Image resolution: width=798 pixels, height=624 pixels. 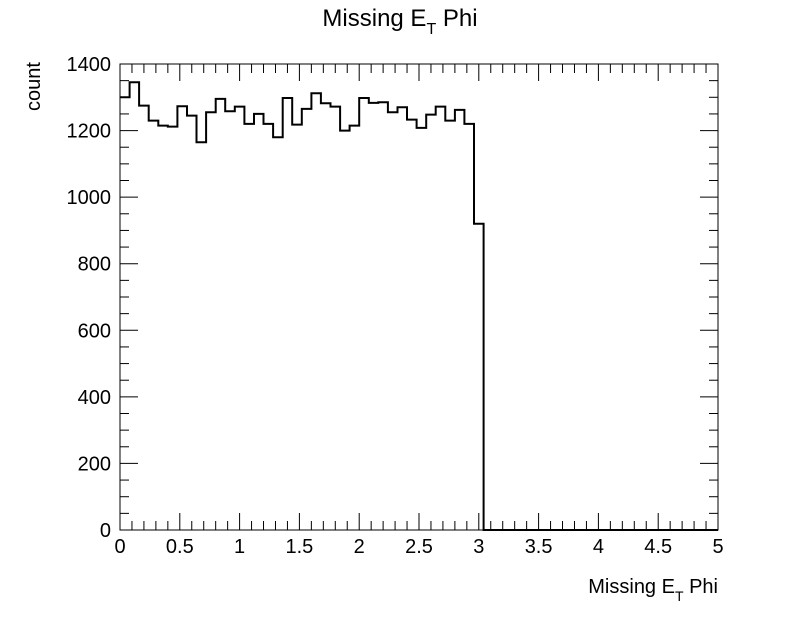 I want to click on y-axis-title: count, so click(x=34, y=86).